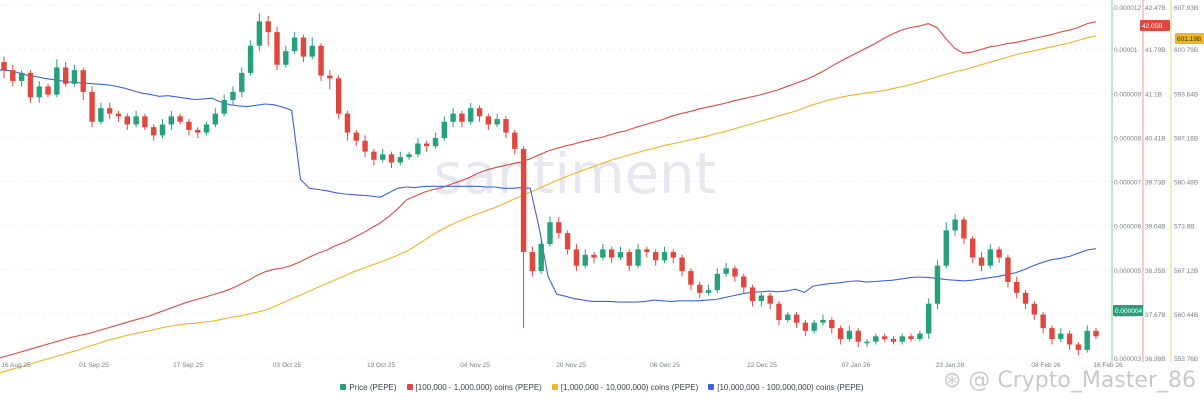  Describe the element at coordinates (478, 387) in the screenshot. I see `legend-label-100k-1m: [100,000 - 1,000,000) coins (PEPE)` at that location.